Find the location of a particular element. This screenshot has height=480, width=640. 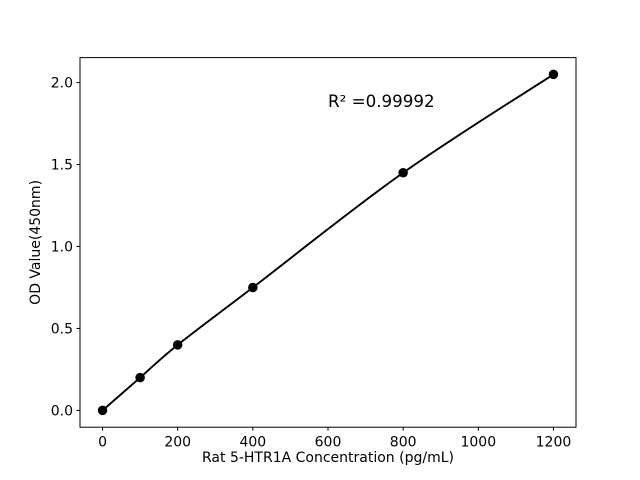

y-tick-label: 2.0 is located at coordinates (62, 83).